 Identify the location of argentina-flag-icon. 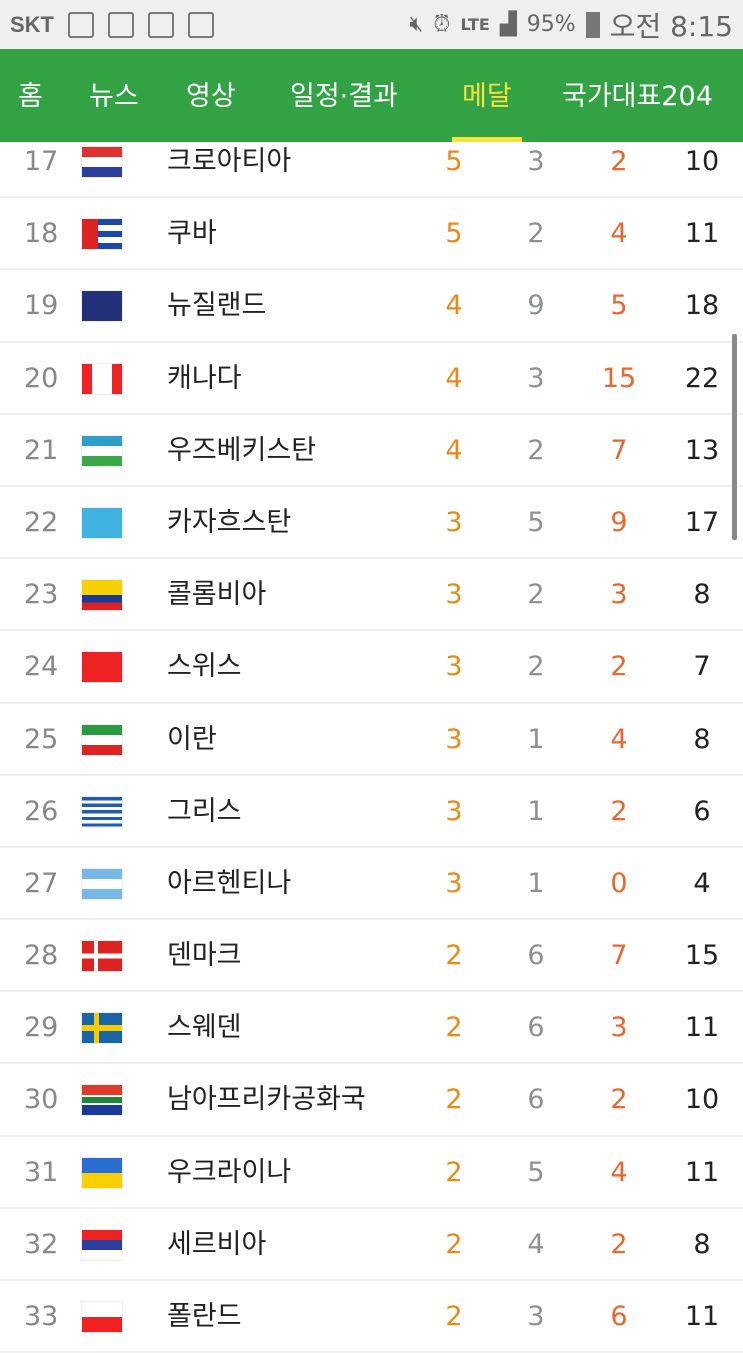
(102, 883).